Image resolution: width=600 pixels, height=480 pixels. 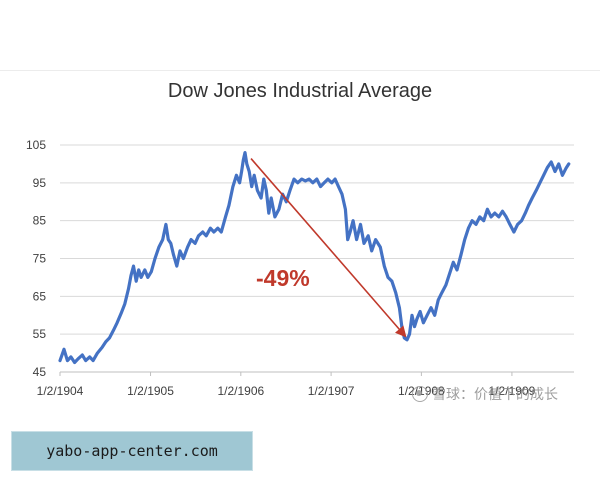 I want to click on y-tick-label: 75, so click(x=40, y=259).